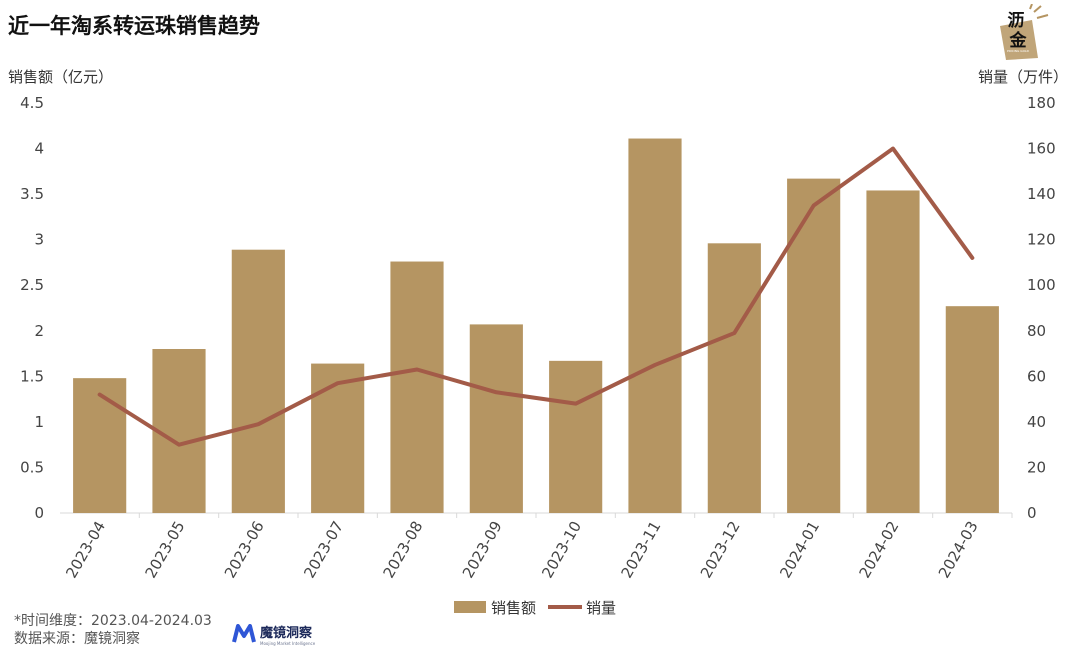 The height and width of the screenshot is (660, 1080). What do you see at coordinates (601, 608) in the screenshot?
I see `legend-label-line: 销量` at bounding box center [601, 608].